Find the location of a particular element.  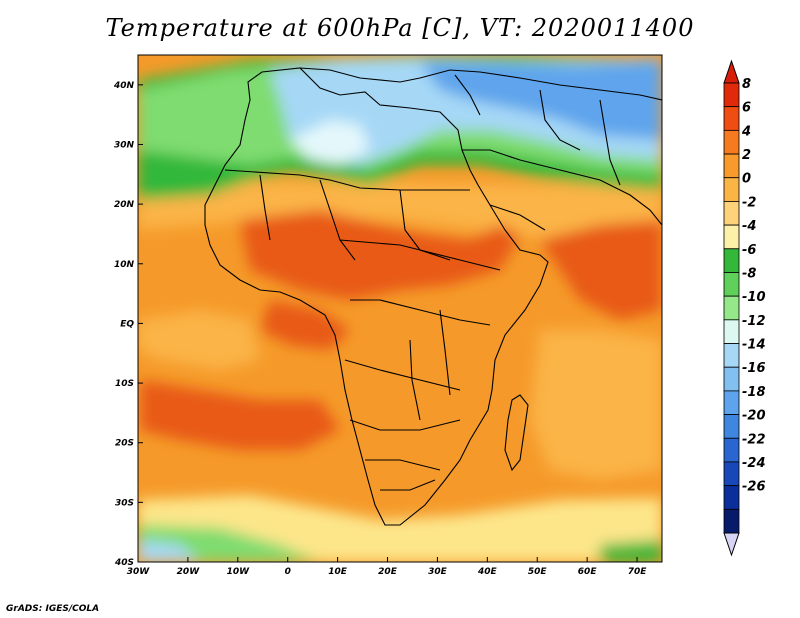

y-tick-label: 40N is located at coordinates (124, 86).